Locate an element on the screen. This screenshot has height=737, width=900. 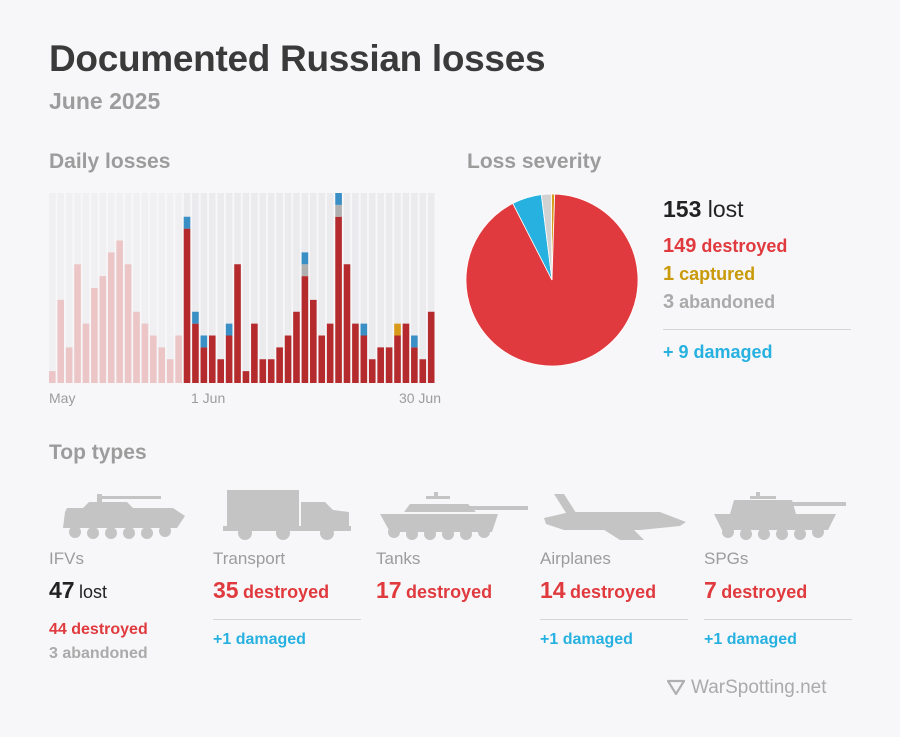
footer-text: WarSpotting.net is located at coordinates (759, 687).